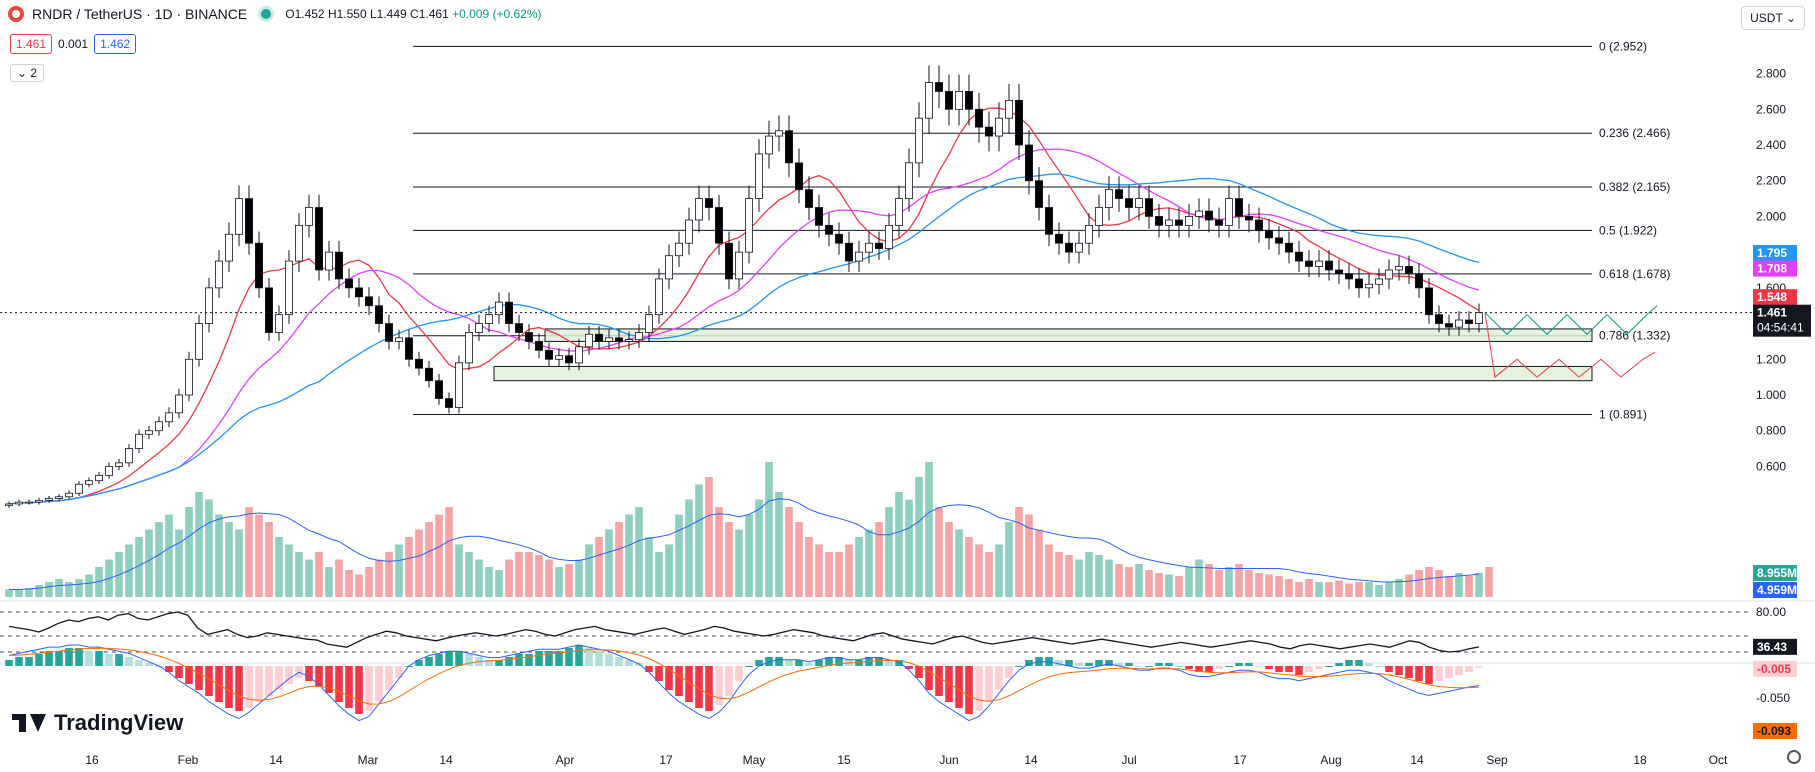 The image size is (1815, 772). I want to click on price-axis-tick: 2.400, so click(1771, 145).